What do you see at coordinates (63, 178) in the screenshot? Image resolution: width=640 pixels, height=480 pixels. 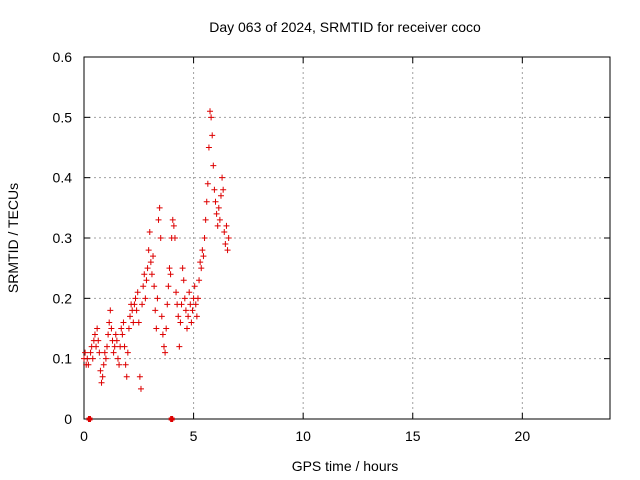 I see `y-tick-label: 0.4` at bounding box center [63, 178].